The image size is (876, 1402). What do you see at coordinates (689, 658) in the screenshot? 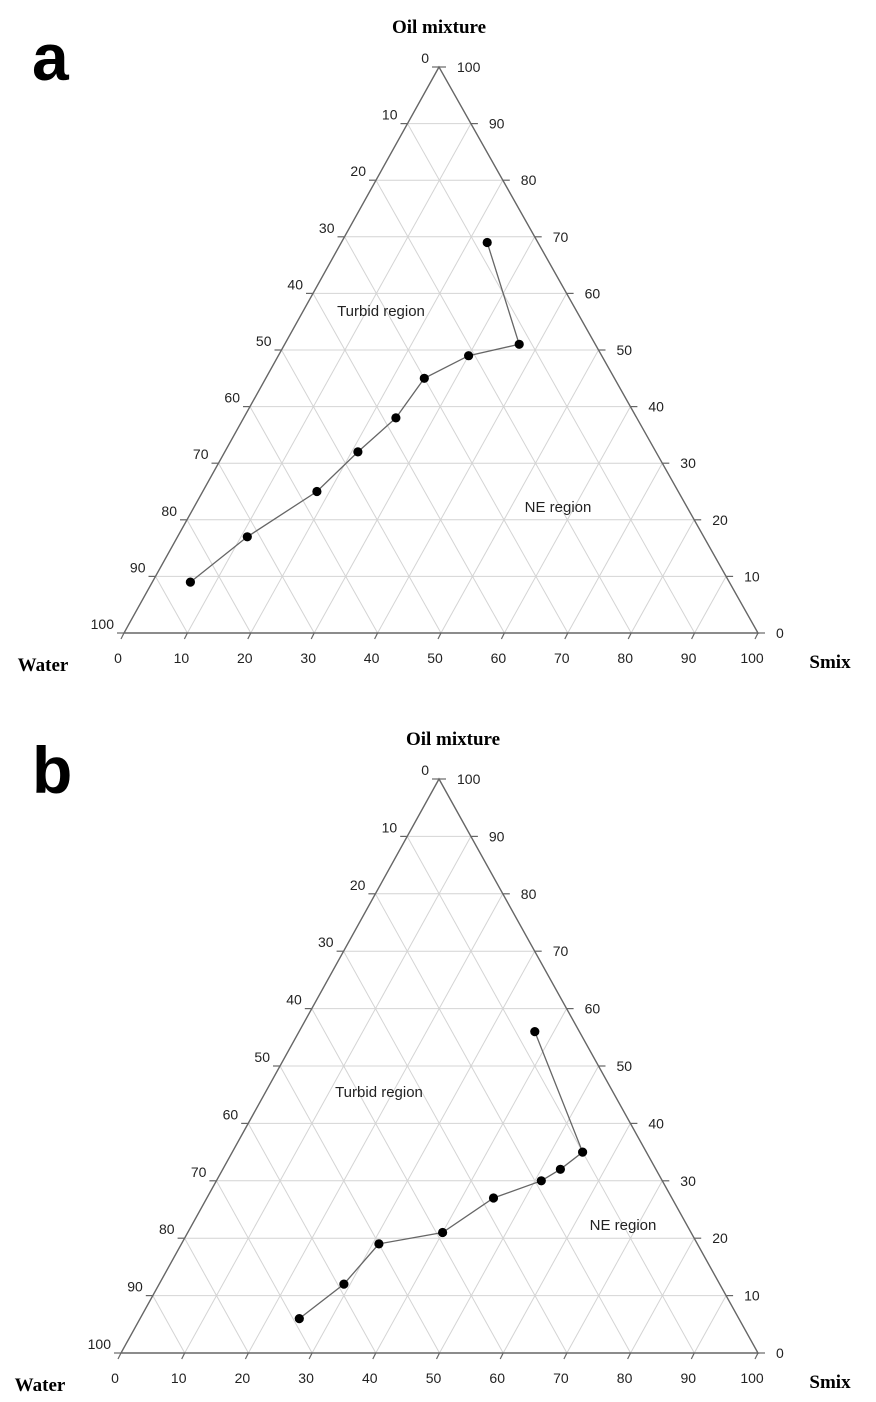
I see `bottom-tick-label: 90` at bounding box center [689, 658].